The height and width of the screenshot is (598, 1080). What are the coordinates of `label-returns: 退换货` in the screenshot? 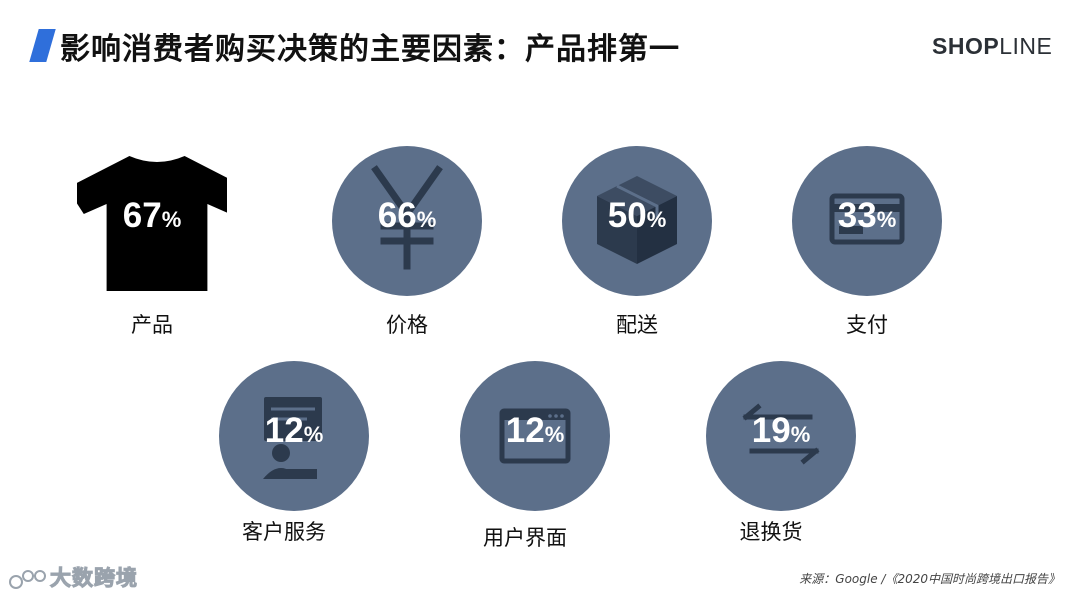 It's located at (771, 532).